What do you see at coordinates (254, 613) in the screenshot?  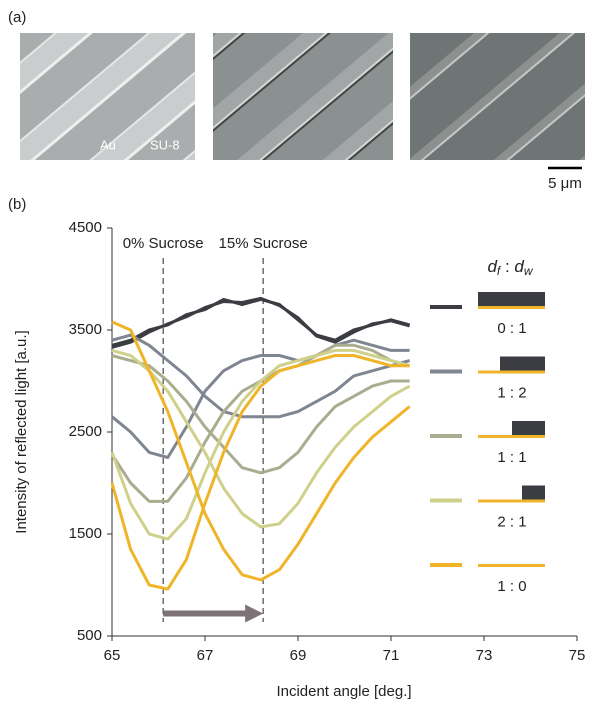 I see `arrow-head` at bounding box center [254, 613].